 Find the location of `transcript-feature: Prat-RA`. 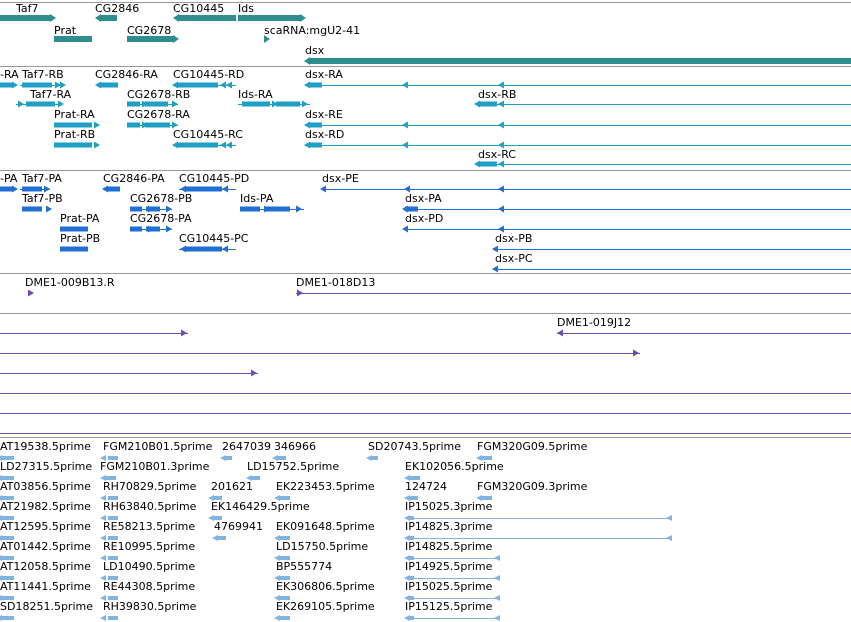

transcript-feature: Prat-RA is located at coordinates (77, 118).